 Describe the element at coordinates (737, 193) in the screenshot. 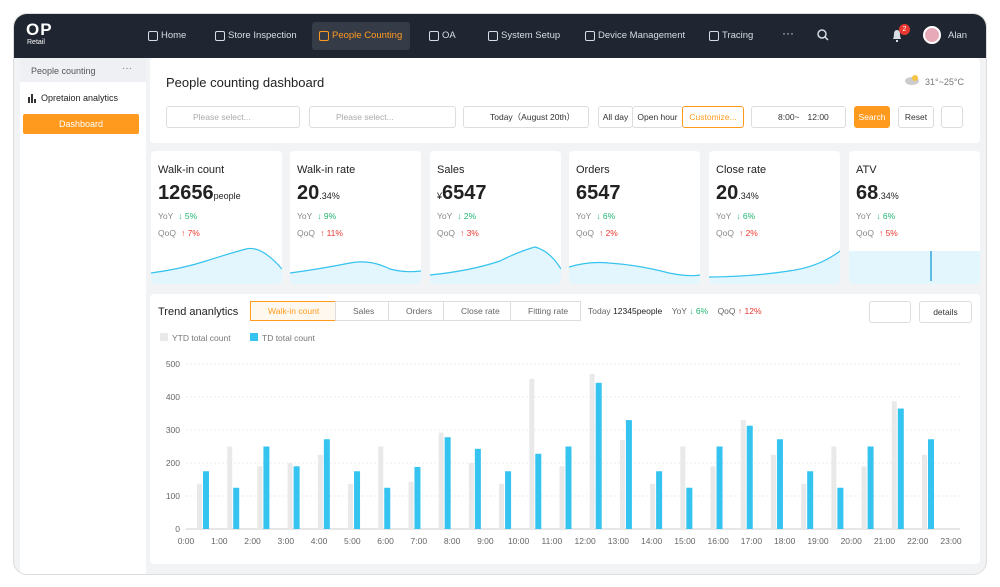

I see `card-value: 20.34%` at that location.